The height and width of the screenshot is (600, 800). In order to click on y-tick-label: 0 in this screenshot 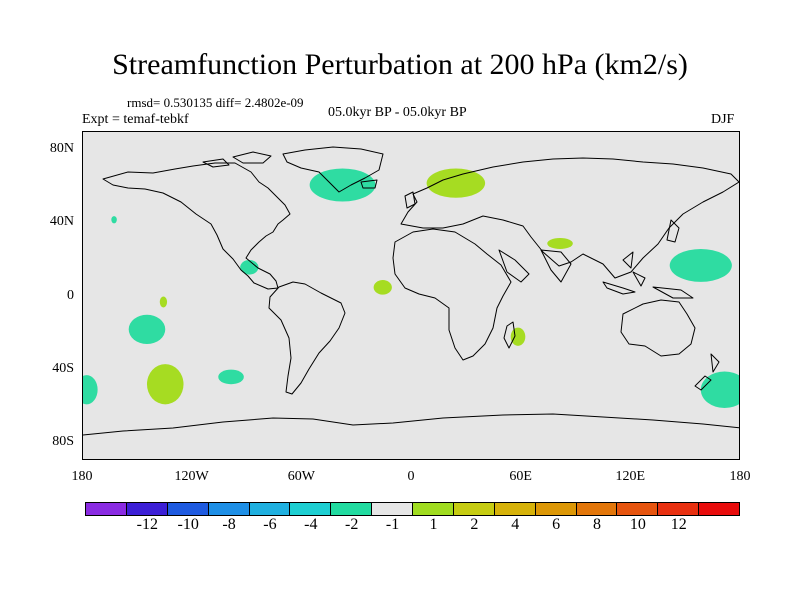, I will do `click(70, 295)`.